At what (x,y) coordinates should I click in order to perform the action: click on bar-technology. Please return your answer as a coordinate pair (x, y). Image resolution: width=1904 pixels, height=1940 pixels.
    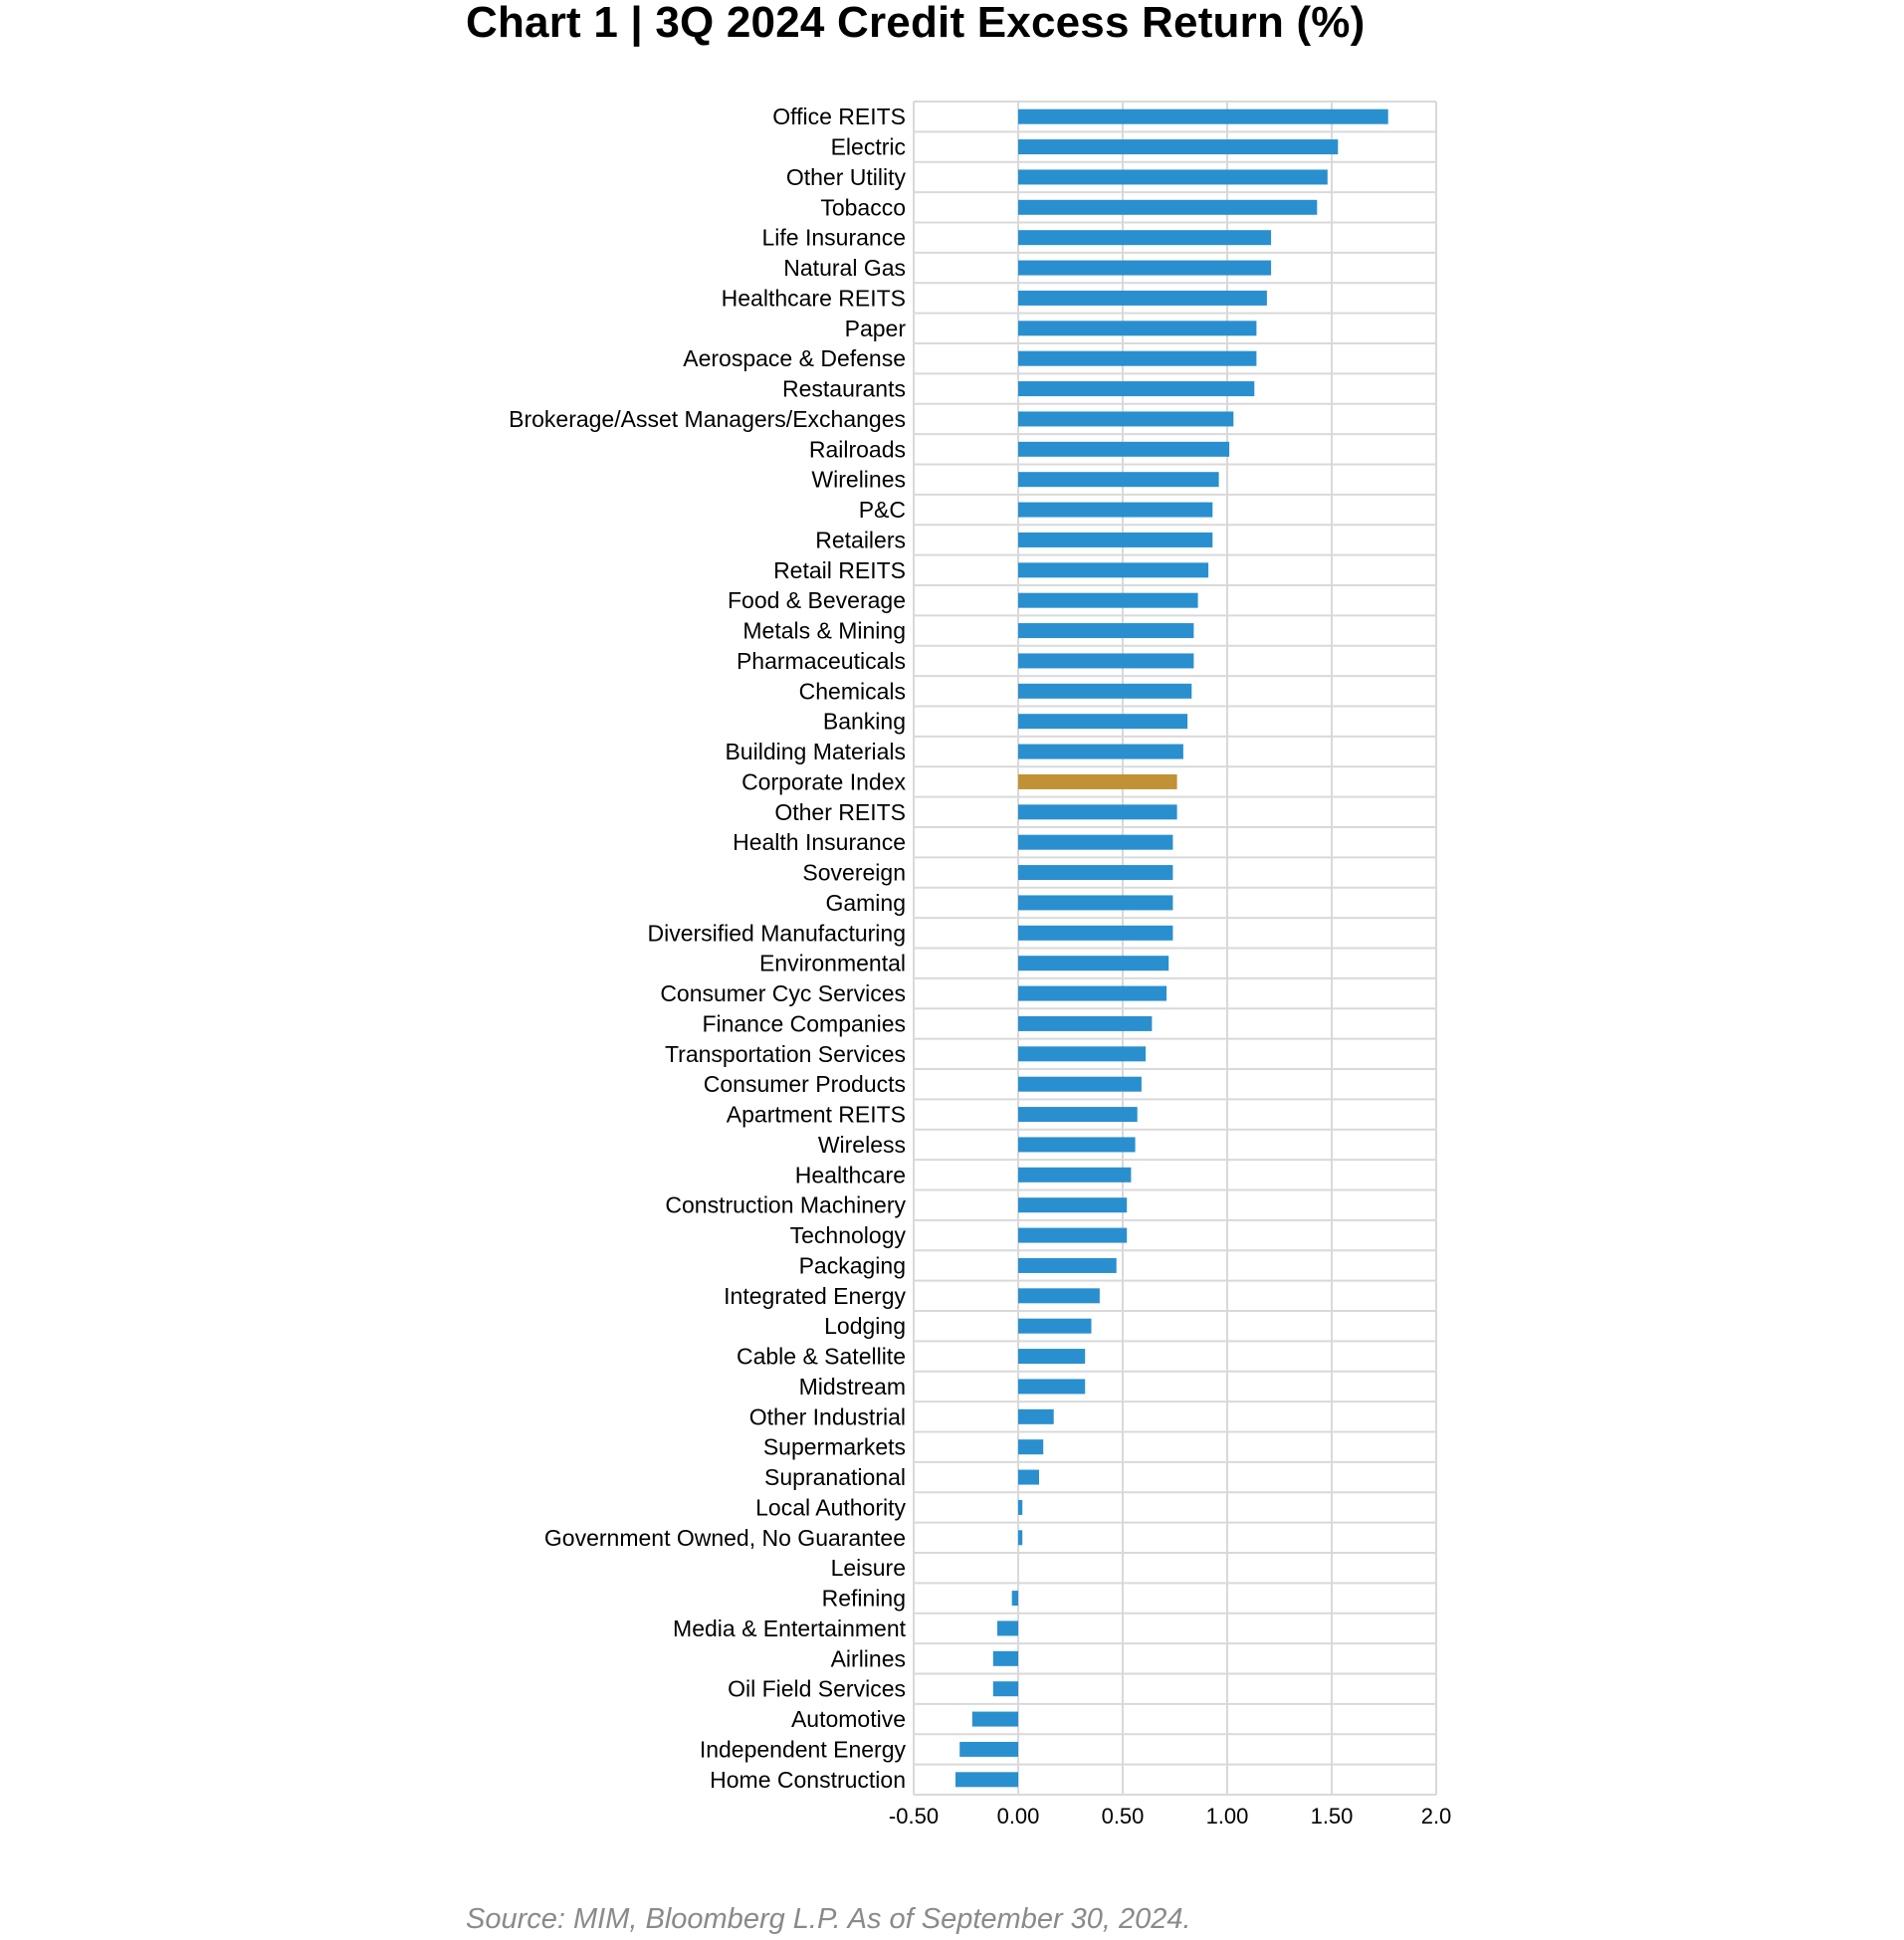
    Looking at the image, I should click on (1073, 1235).